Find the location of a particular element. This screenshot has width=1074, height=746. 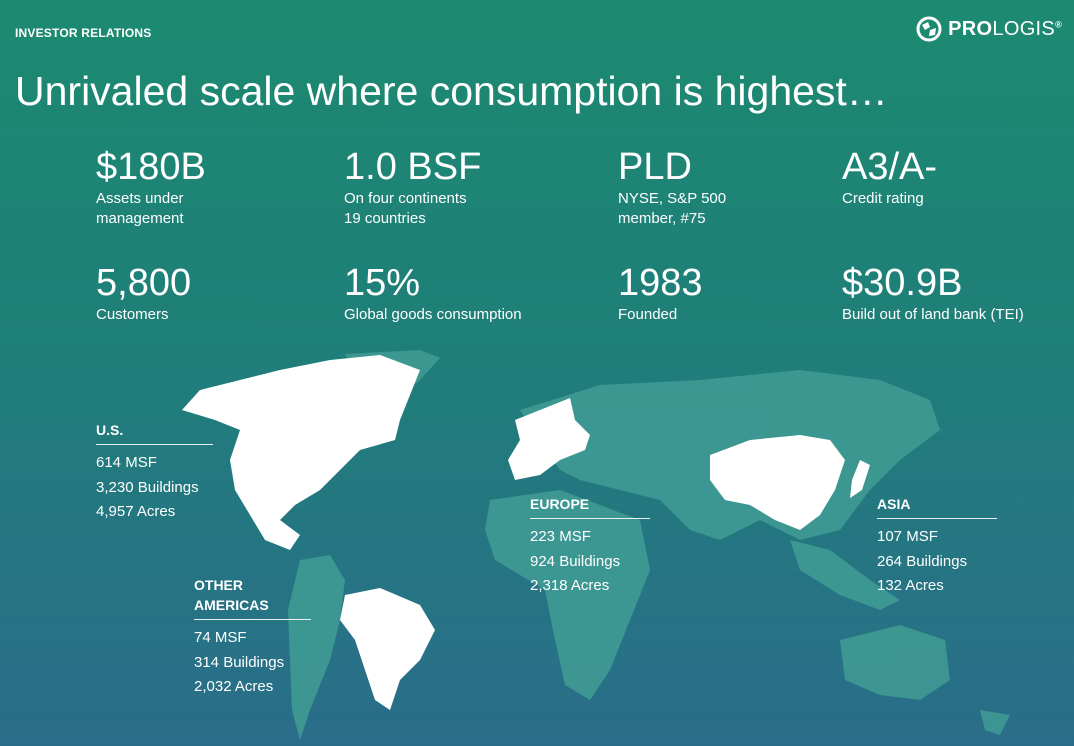

stat-customers: 5,800 Customers is located at coordinates (143, 294).